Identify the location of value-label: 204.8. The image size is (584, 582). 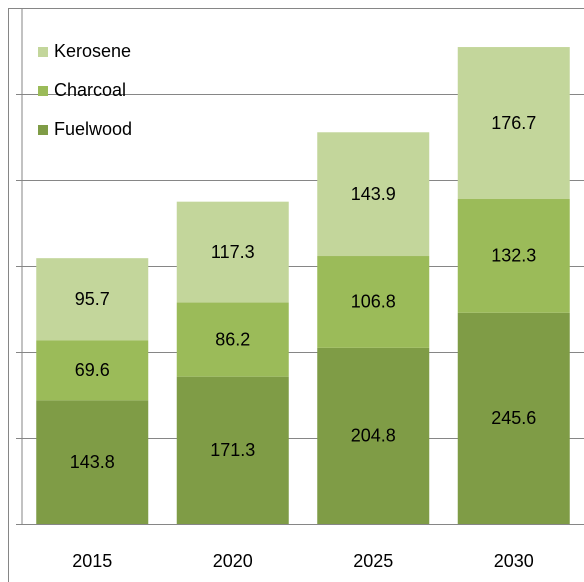
(373, 436).